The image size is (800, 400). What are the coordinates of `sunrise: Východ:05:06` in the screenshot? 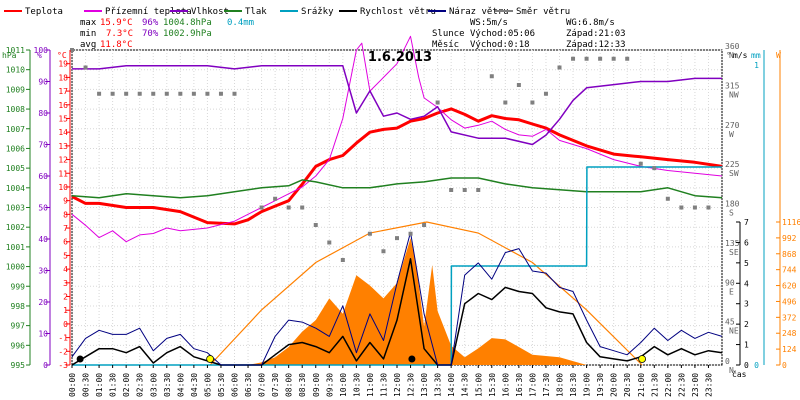 It's located at (502, 34).